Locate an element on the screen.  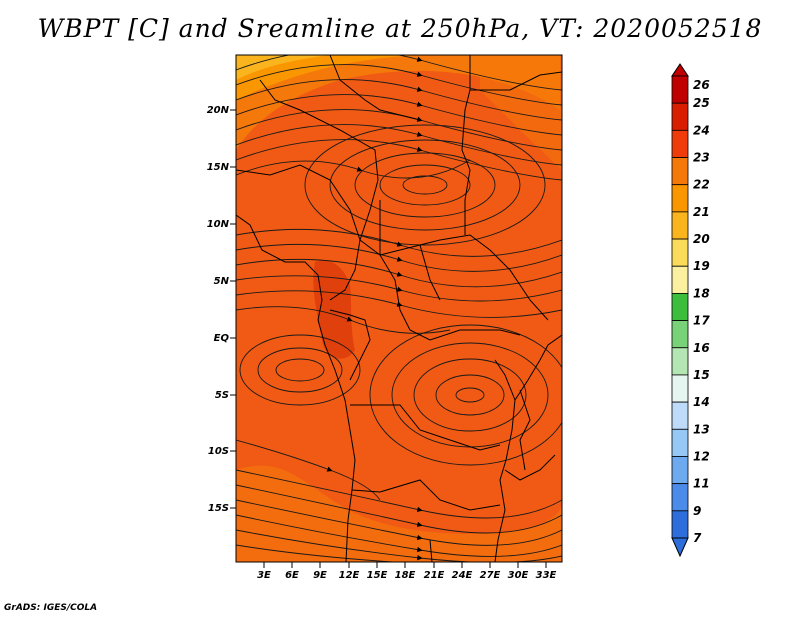
colorbar-labels: 26 25 24 23 22 21 20 19 18 17 16 15 14 13 12 11 9 7 is located at coordinates (701, 311).